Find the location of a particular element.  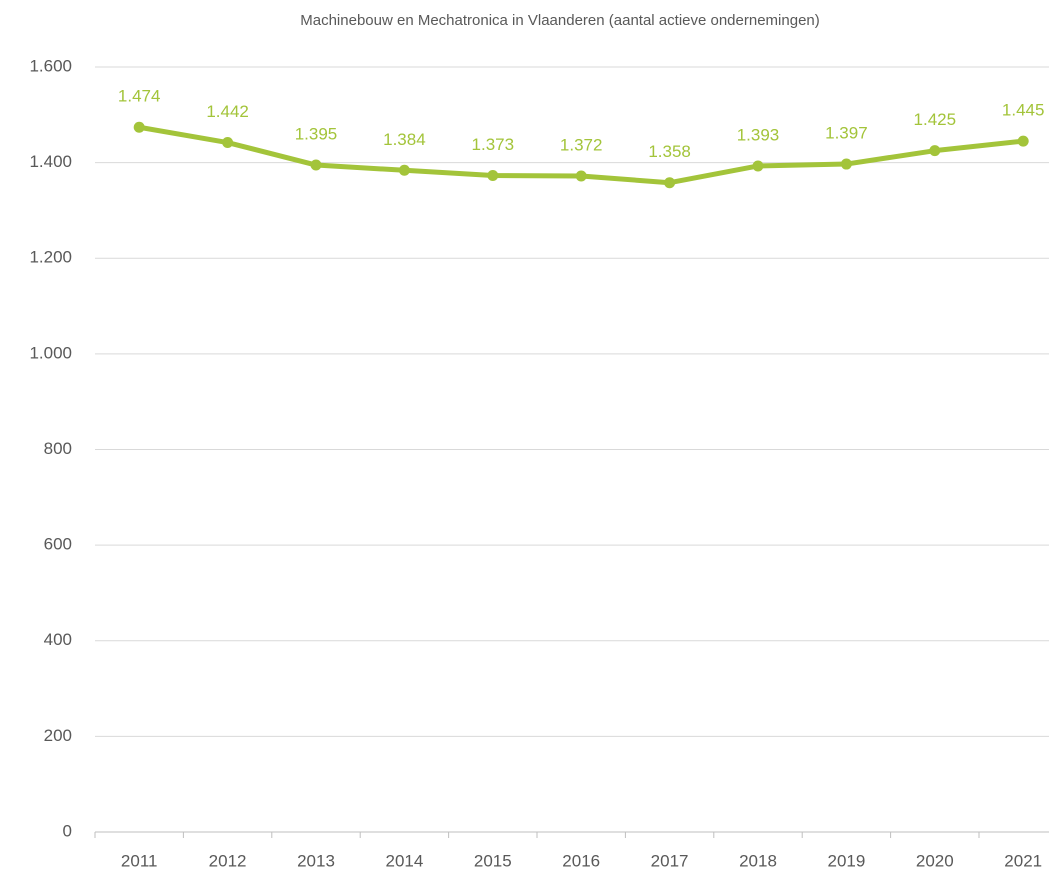

y-tick-label: 600 is located at coordinates (58, 544).